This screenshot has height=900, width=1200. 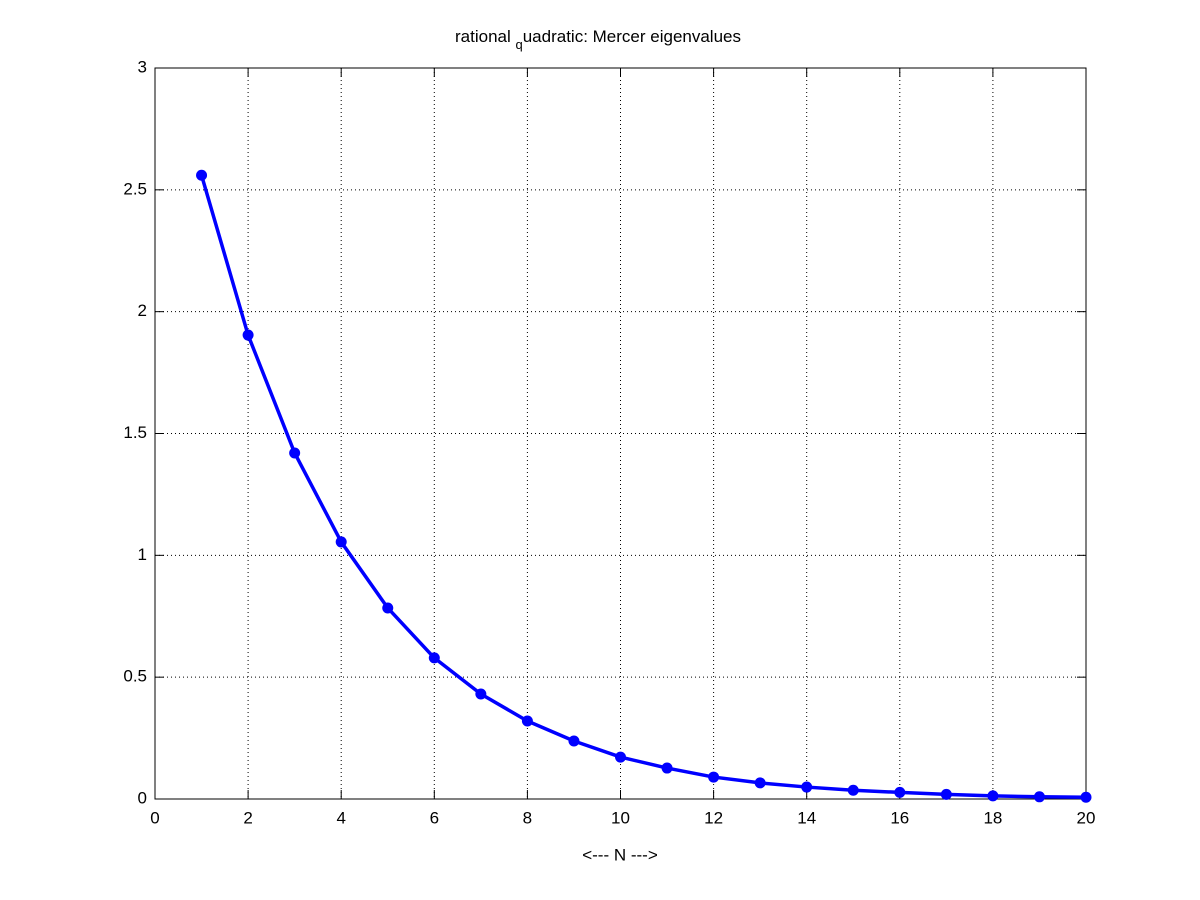 What do you see at coordinates (632, 36) in the screenshot?
I see `title-part: uadratic: Mercer eigenvalues` at bounding box center [632, 36].